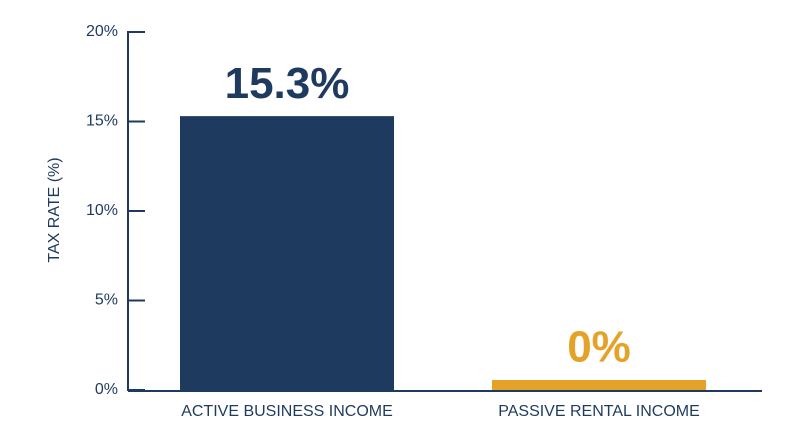  What do you see at coordinates (599, 411) in the screenshot?
I see `x-tick-label: PASSIVE RENTAL INCOME` at bounding box center [599, 411].